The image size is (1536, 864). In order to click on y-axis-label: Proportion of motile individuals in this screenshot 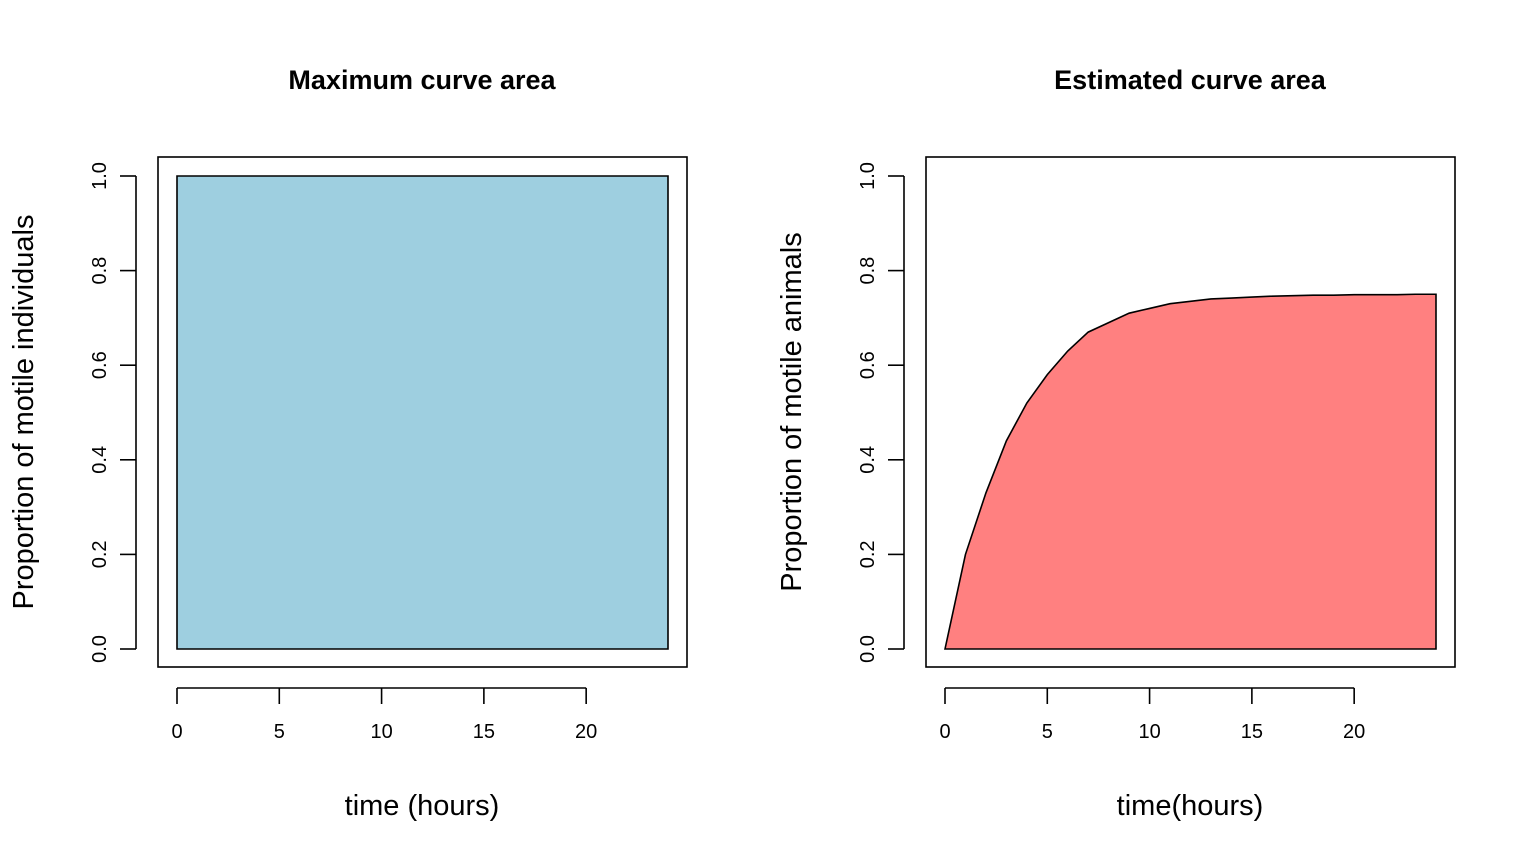, I will do `click(24, 412)`.